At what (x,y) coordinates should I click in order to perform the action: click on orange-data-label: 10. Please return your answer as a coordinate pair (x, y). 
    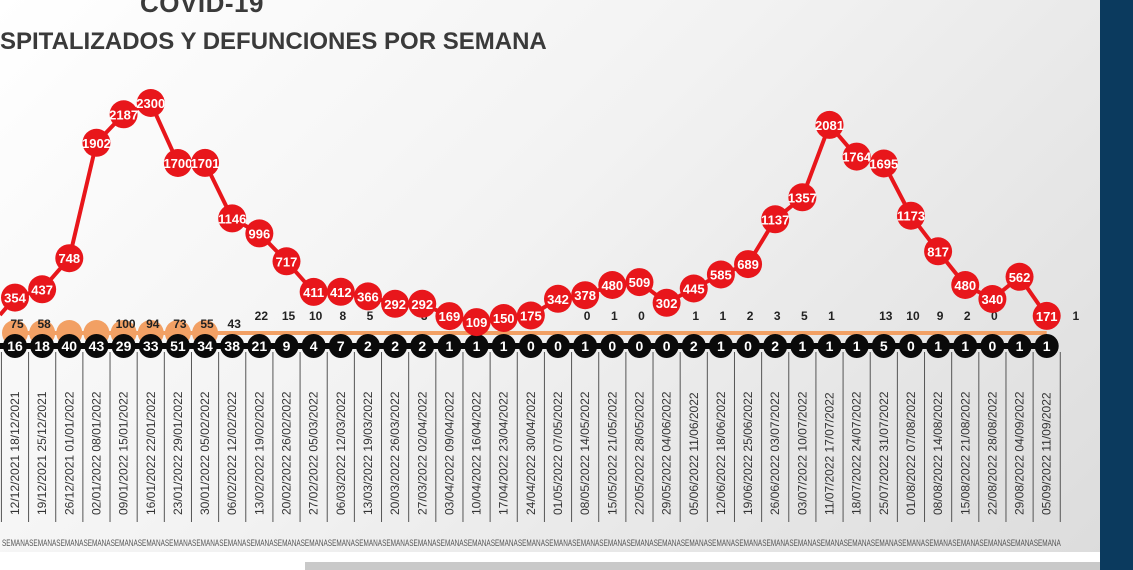
    Looking at the image, I should click on (316, 316).